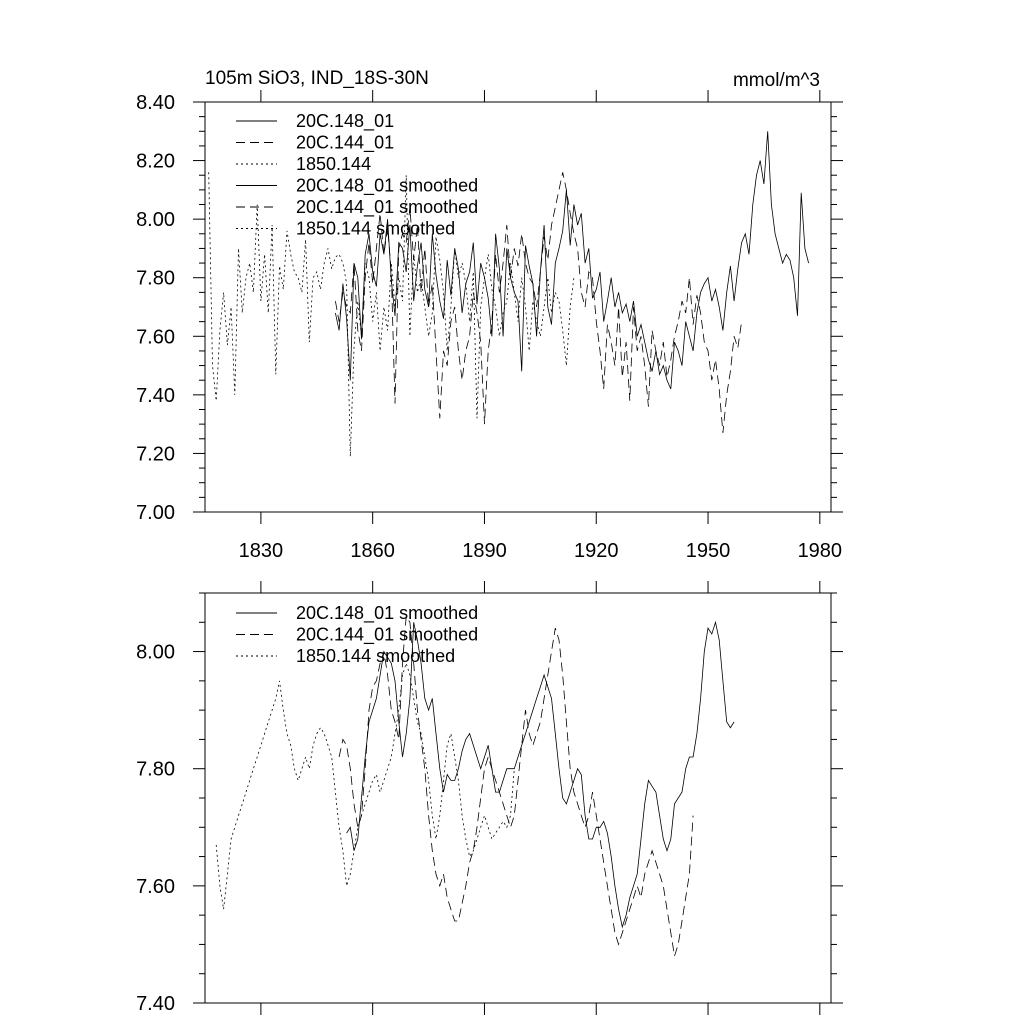 This screenshot has width=1024, height=1024. I want to click on y-tick-label: 7.20, so click(155, 454).